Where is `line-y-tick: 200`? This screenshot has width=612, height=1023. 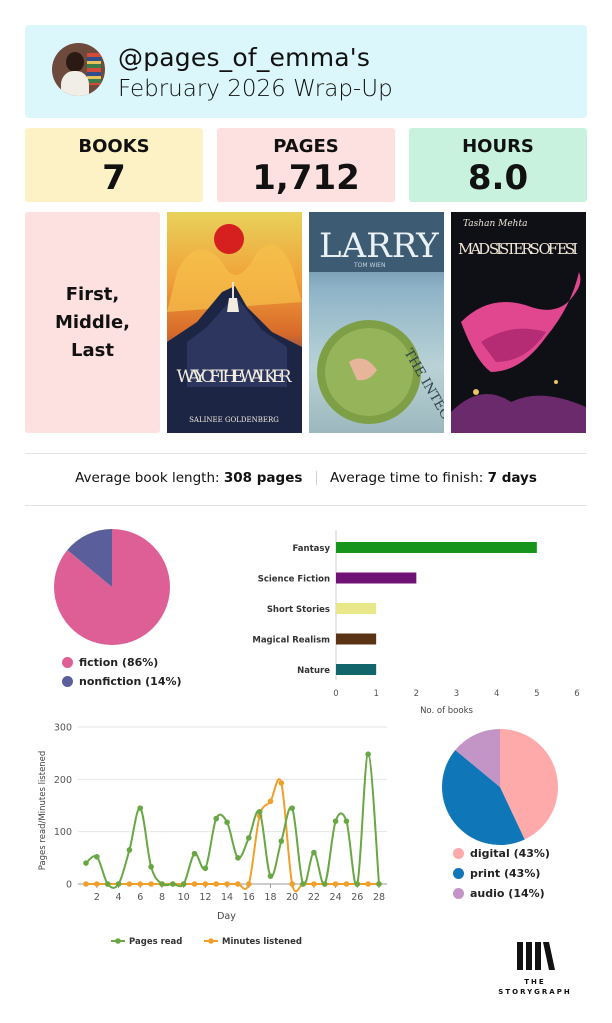 line-y-tick: 200 is located at coordinates (63, 780).